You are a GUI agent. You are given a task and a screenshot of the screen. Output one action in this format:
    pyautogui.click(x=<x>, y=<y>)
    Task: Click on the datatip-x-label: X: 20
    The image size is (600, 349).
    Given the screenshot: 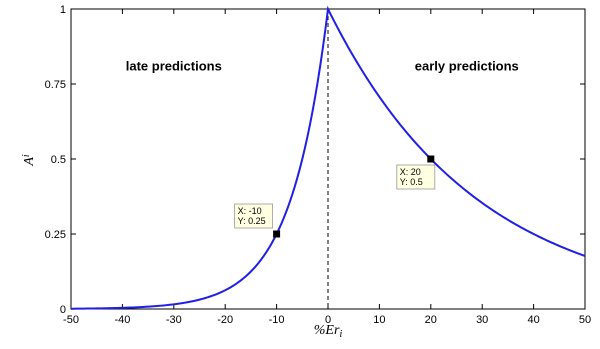 What is the action you would take?
    pyautogui.click(x=410, y=172)
    